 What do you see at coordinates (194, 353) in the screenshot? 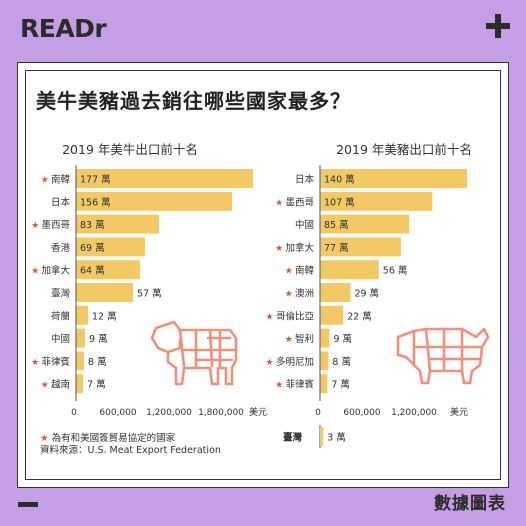
I see `cow-icon` at bounding box center [194, 353].